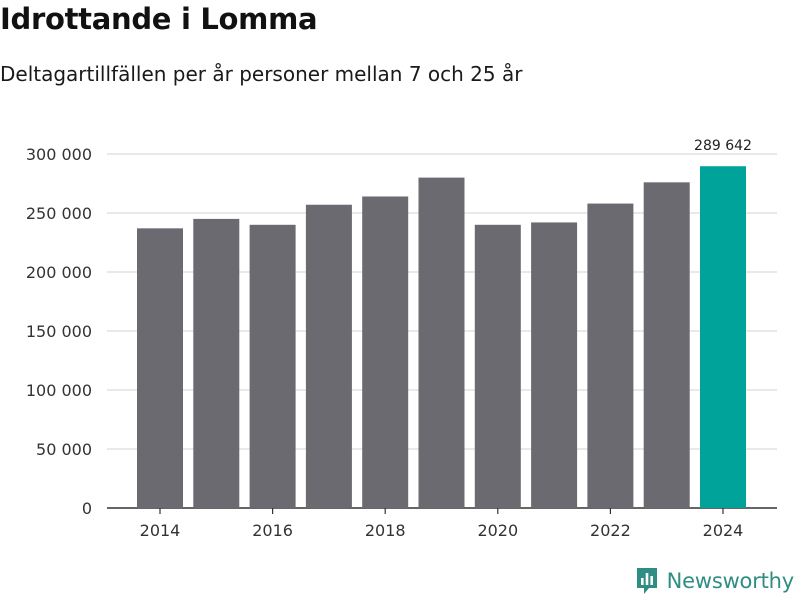 This screenshot has height=600, width=800. What do you see at coordinates (64, 449) in the screenshot?
I see `y-tick-label: 50 000` at bounding box center [64, 449].